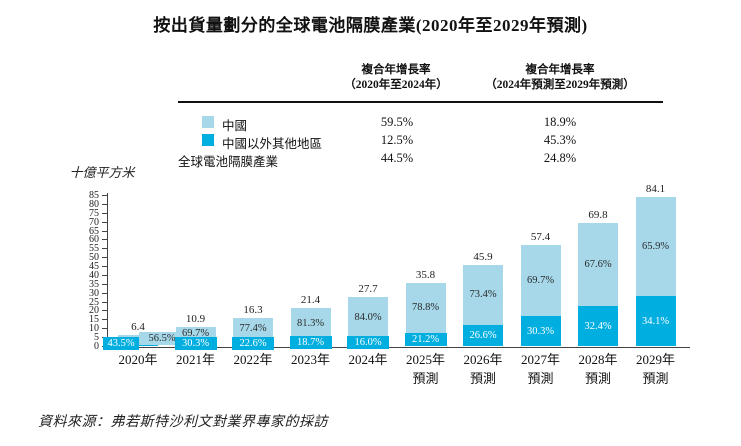 The image size is (741, 446). Describe the element at coordinates (398, 347) in the screenshot. I see `x-axis-line` at that location.